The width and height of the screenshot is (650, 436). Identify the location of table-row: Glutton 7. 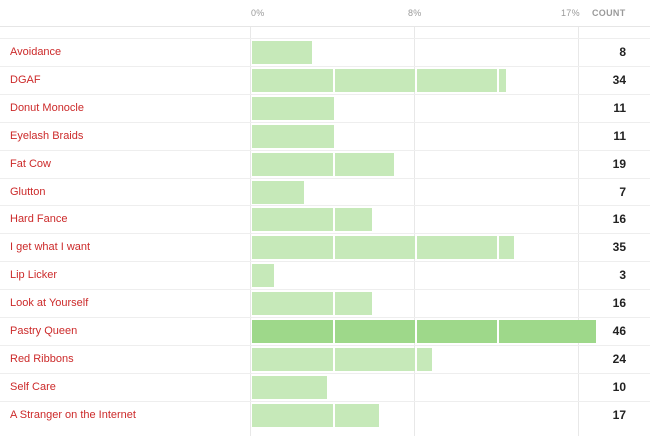
(325, 192).